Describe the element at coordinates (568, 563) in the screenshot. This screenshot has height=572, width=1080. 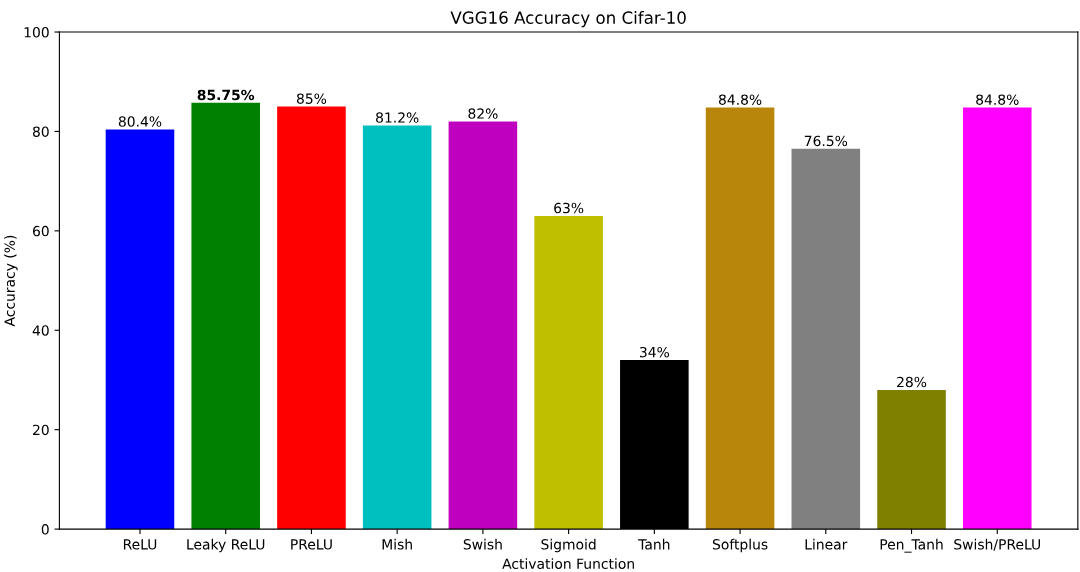
I see `x-axis-title: Activation Function` at that location.